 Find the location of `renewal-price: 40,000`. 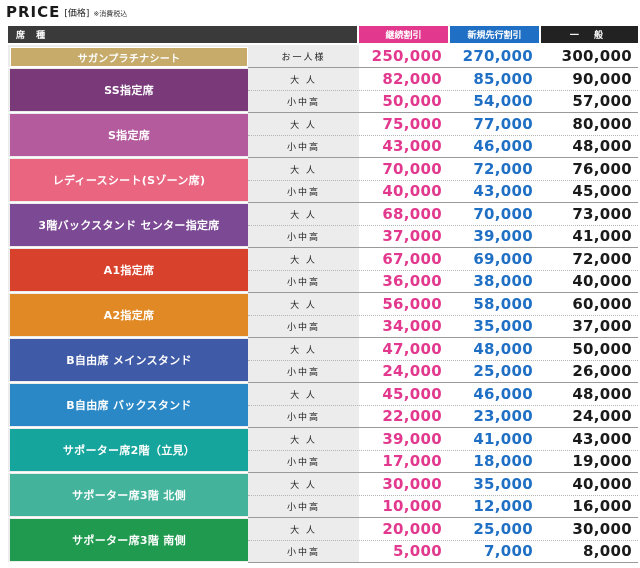

renewal-price: 40,000 is located at coordinates (403, 191).